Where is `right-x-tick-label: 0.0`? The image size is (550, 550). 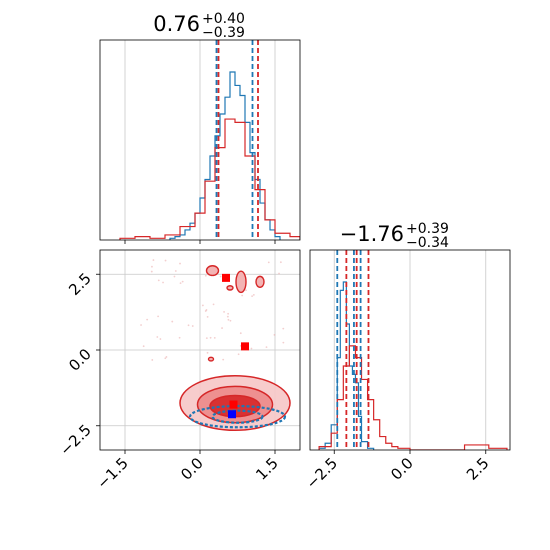
right-x-tick-label: 0.0 is located at coordinates (402, 469).